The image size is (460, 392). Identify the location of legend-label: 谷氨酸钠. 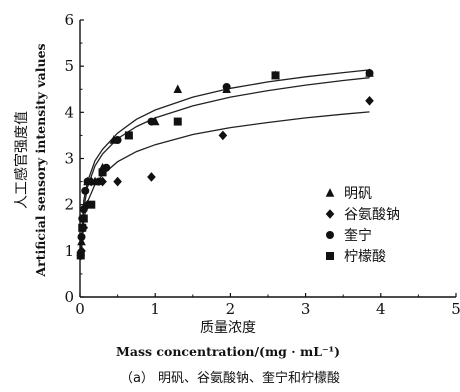
(372, 215).